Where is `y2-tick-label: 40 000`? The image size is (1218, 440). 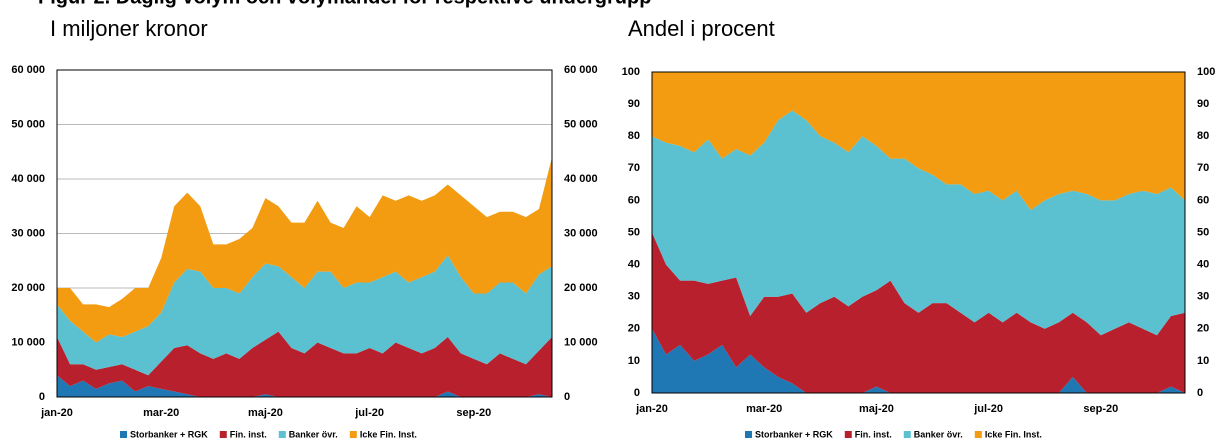
y2-tick-label: 40 000 is located at coordinates (581, 179).